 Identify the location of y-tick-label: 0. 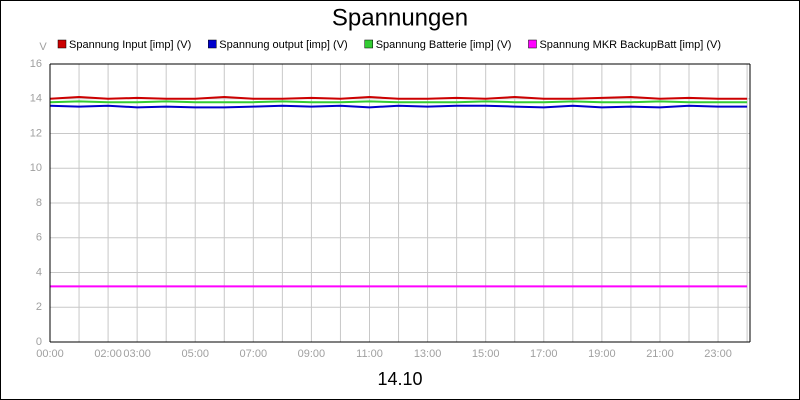
(39, 342).